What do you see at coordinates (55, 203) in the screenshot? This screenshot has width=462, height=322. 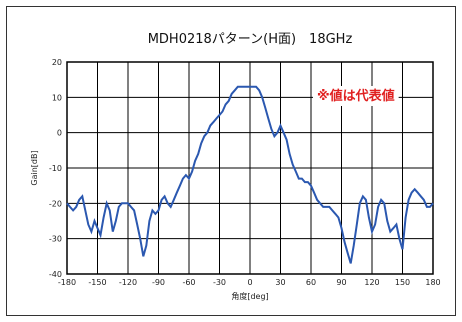 I see `y-tick-label: -20` at bounding box center [55, 203].